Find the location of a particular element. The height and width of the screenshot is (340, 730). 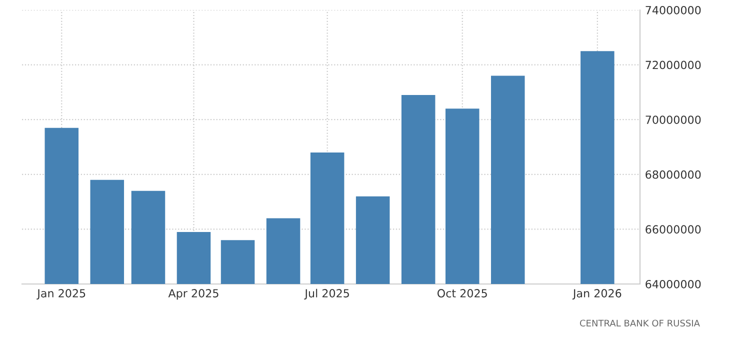

y-tick-label: 64000000 is located at coordinates (673, 284).